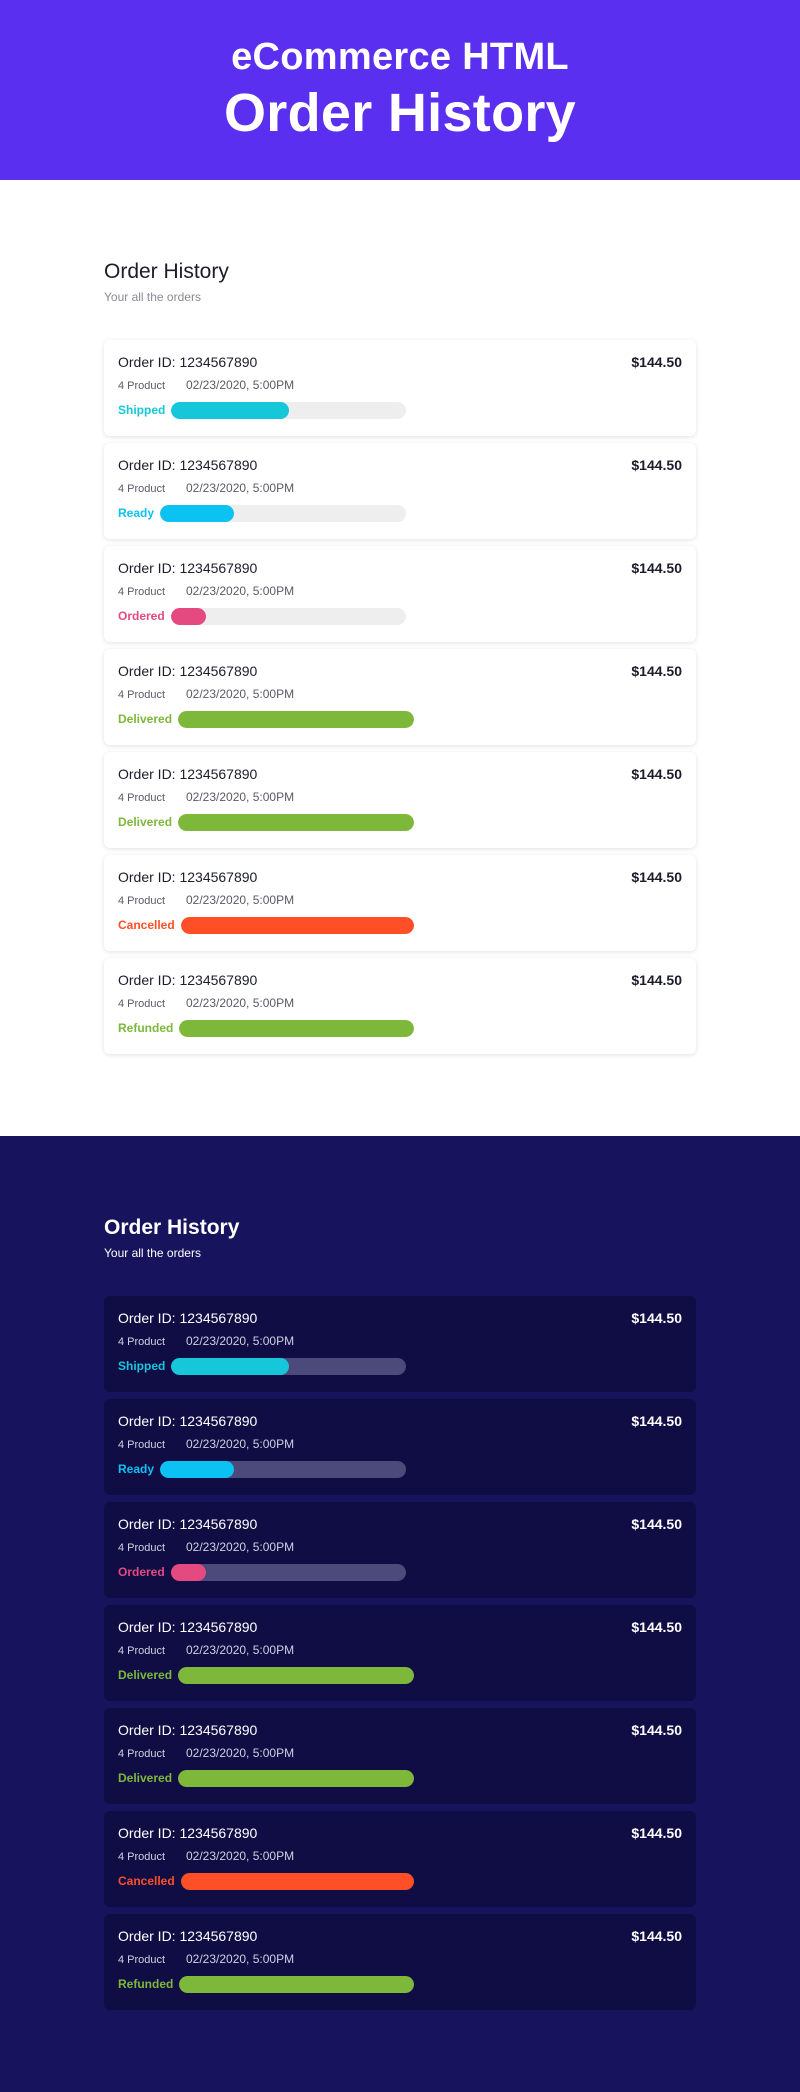 This screenshot has height=2092, width=800. Describe the element at coordinates (400, 113) in the screenshot. I see `hero-title: Order History` at that location.